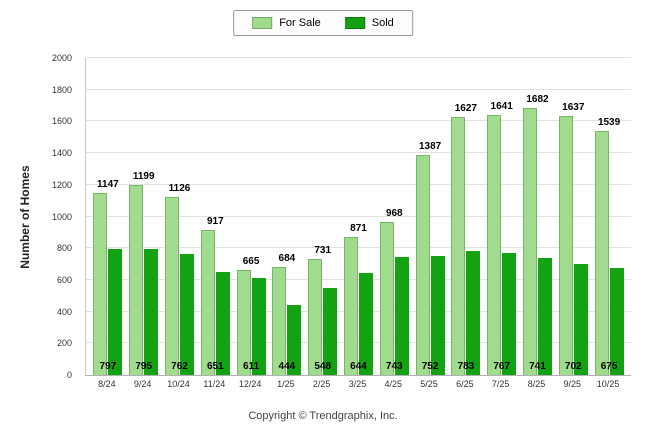 The width and height of the screenshot is (646, 434). What do you see at coordinates (323, 216) in the screenshot?
I see `bar-group: 731 548` at bounding box center [323, 216].